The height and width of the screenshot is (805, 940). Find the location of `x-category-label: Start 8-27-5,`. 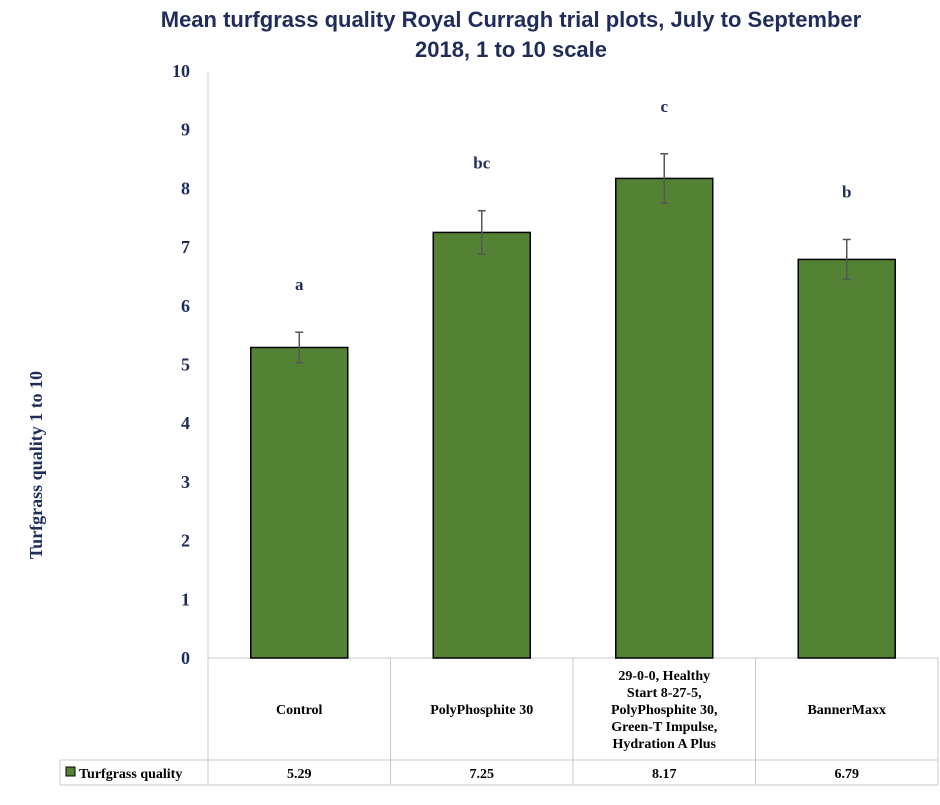

x-category-label: Start 8-27-5, is located at coordinates (664, 693).